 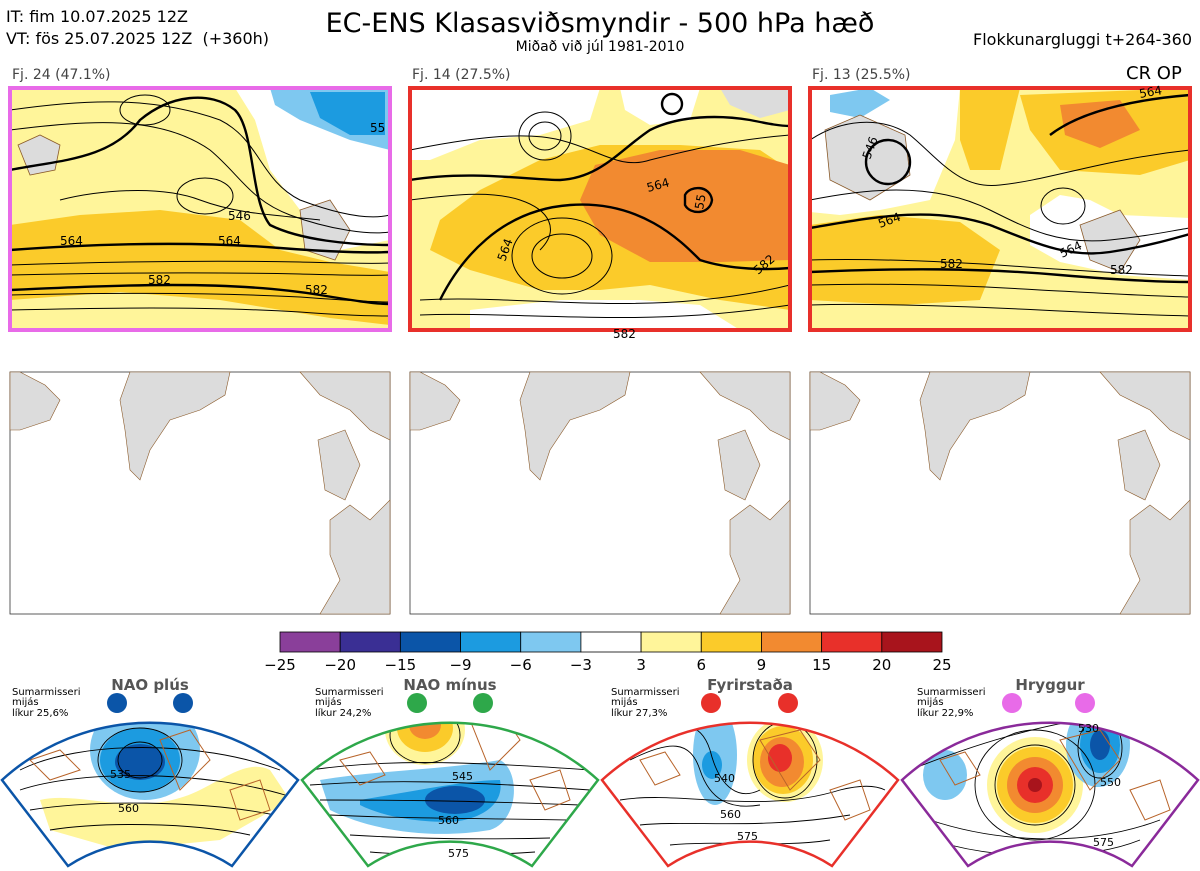 I want to click on regime-name: NAO plús, so click(x=150, y=685).